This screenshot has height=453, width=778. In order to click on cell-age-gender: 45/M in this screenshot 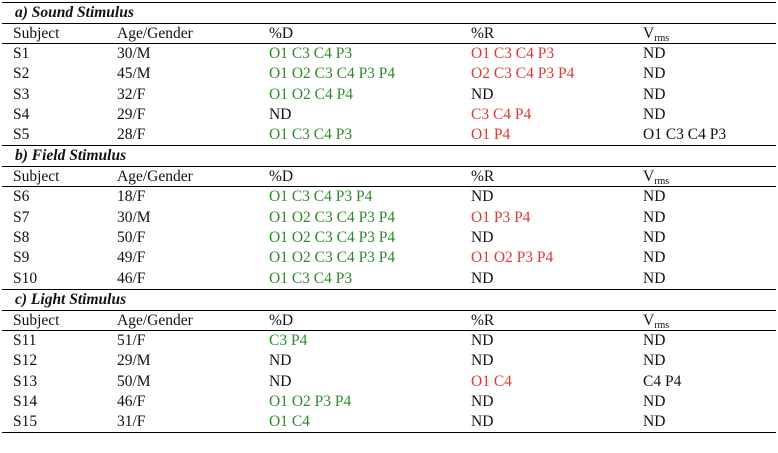, I will do `click(134, 74)`.